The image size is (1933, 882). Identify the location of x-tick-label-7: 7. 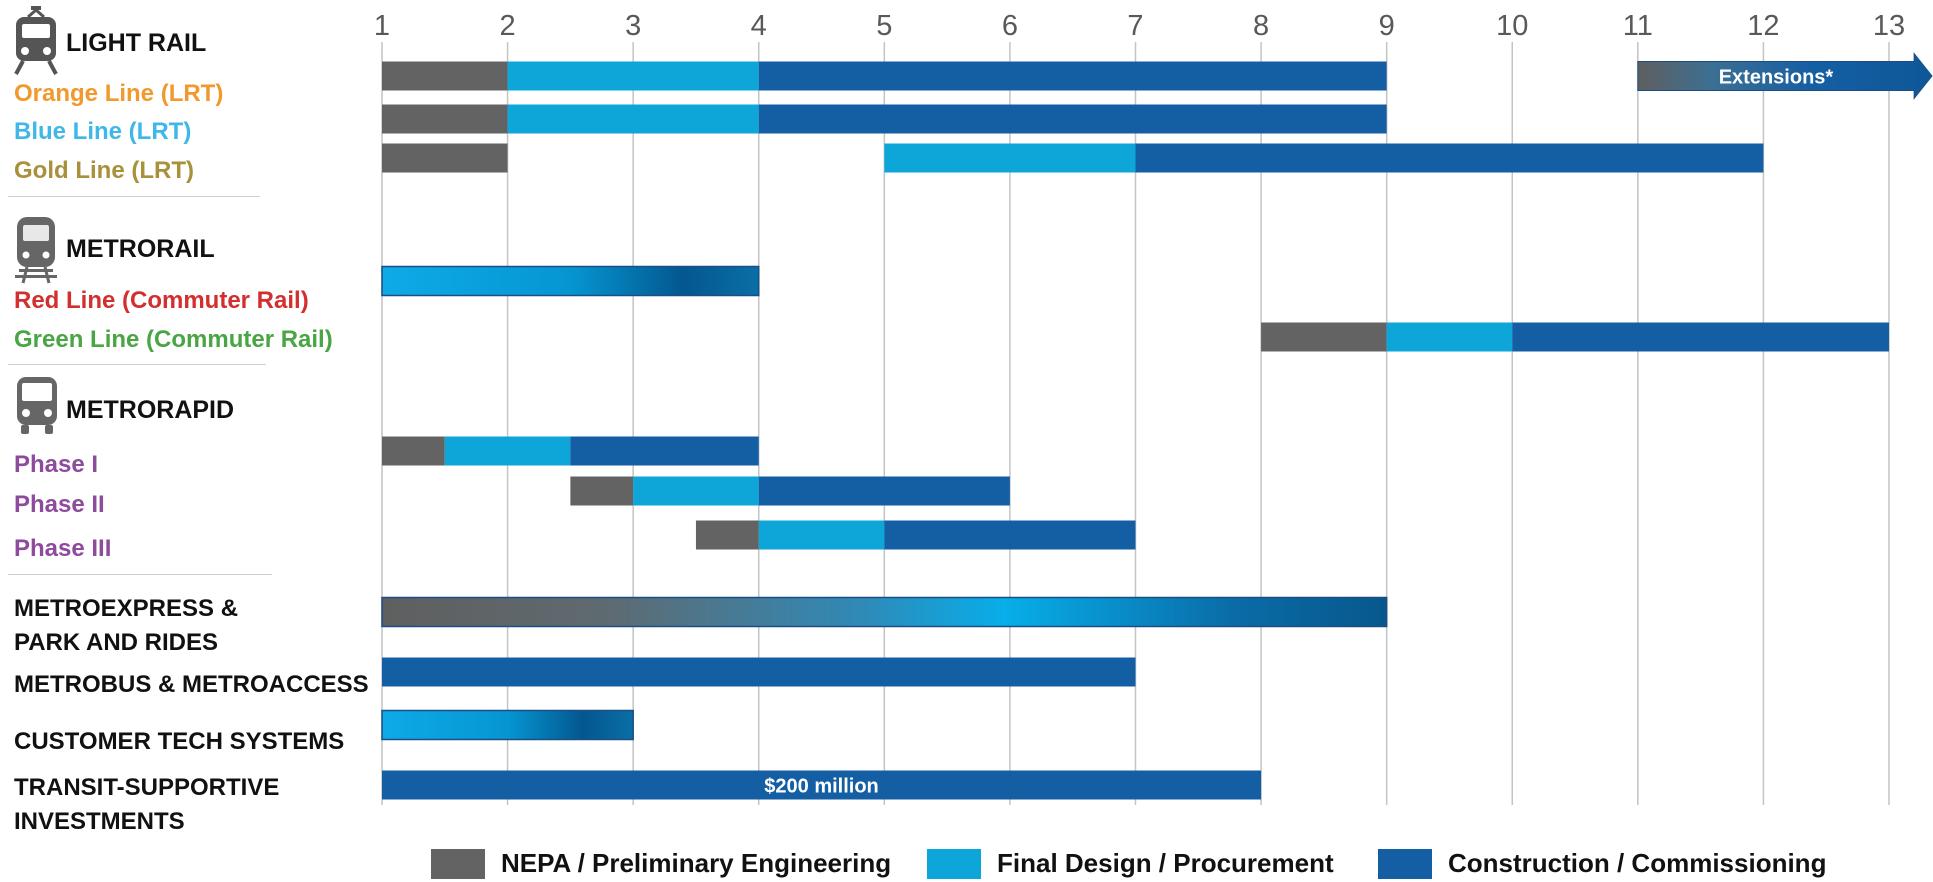
(1135, 26).